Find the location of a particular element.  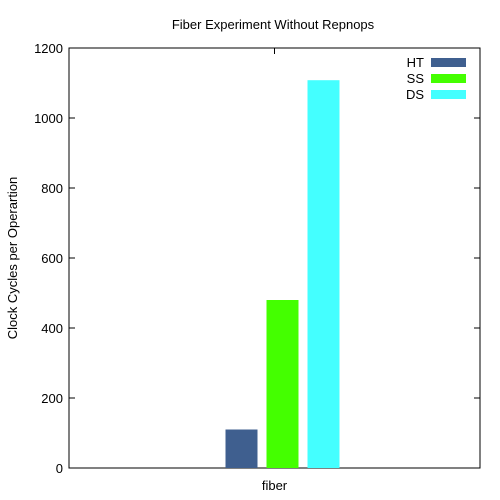

y-tick-label: 600 is located at coordinates (52, 258).